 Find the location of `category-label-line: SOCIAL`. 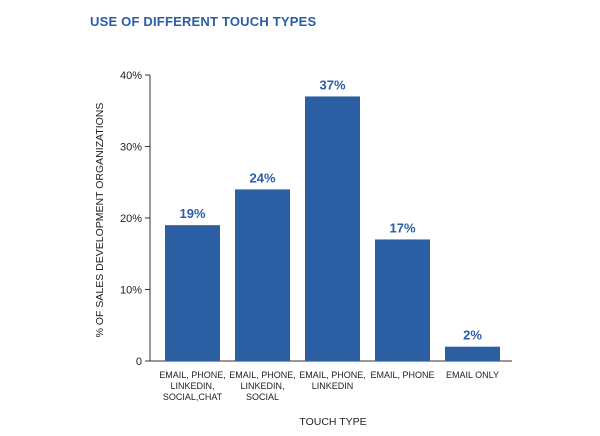

category-label-line: SOCIAL is located at coordinates (262, 397).